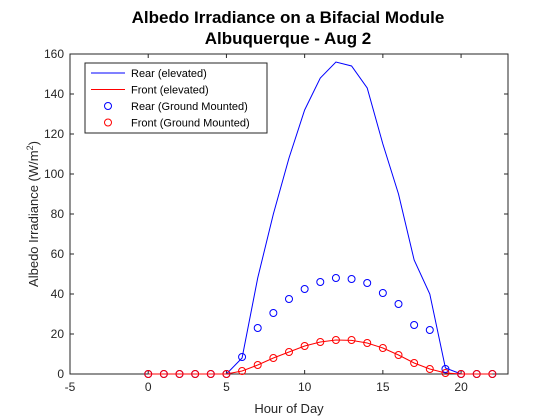  What do you see at coordinates (58, 294) in the screenshot?
I see `y-tick-label: 40` at bounding box center [58, 294].